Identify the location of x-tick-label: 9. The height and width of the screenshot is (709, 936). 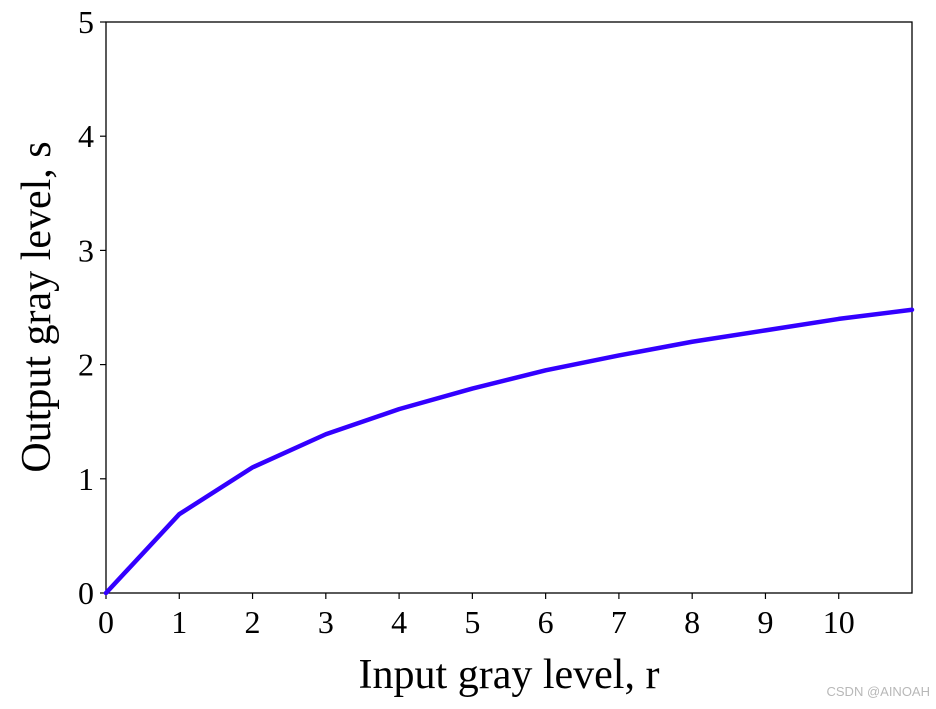
(765, 622).